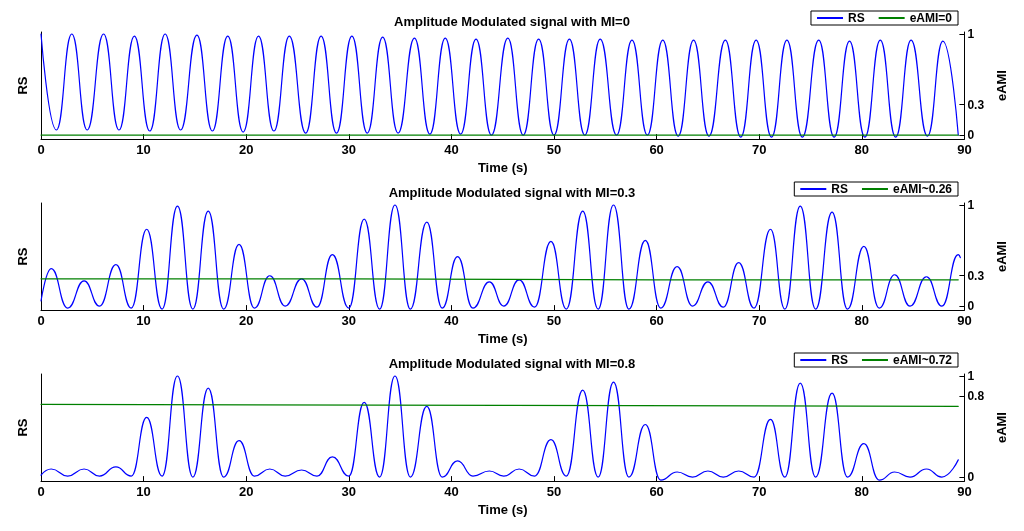  I want to click on legend-label: eAMI~0.72, so click(922, 360).